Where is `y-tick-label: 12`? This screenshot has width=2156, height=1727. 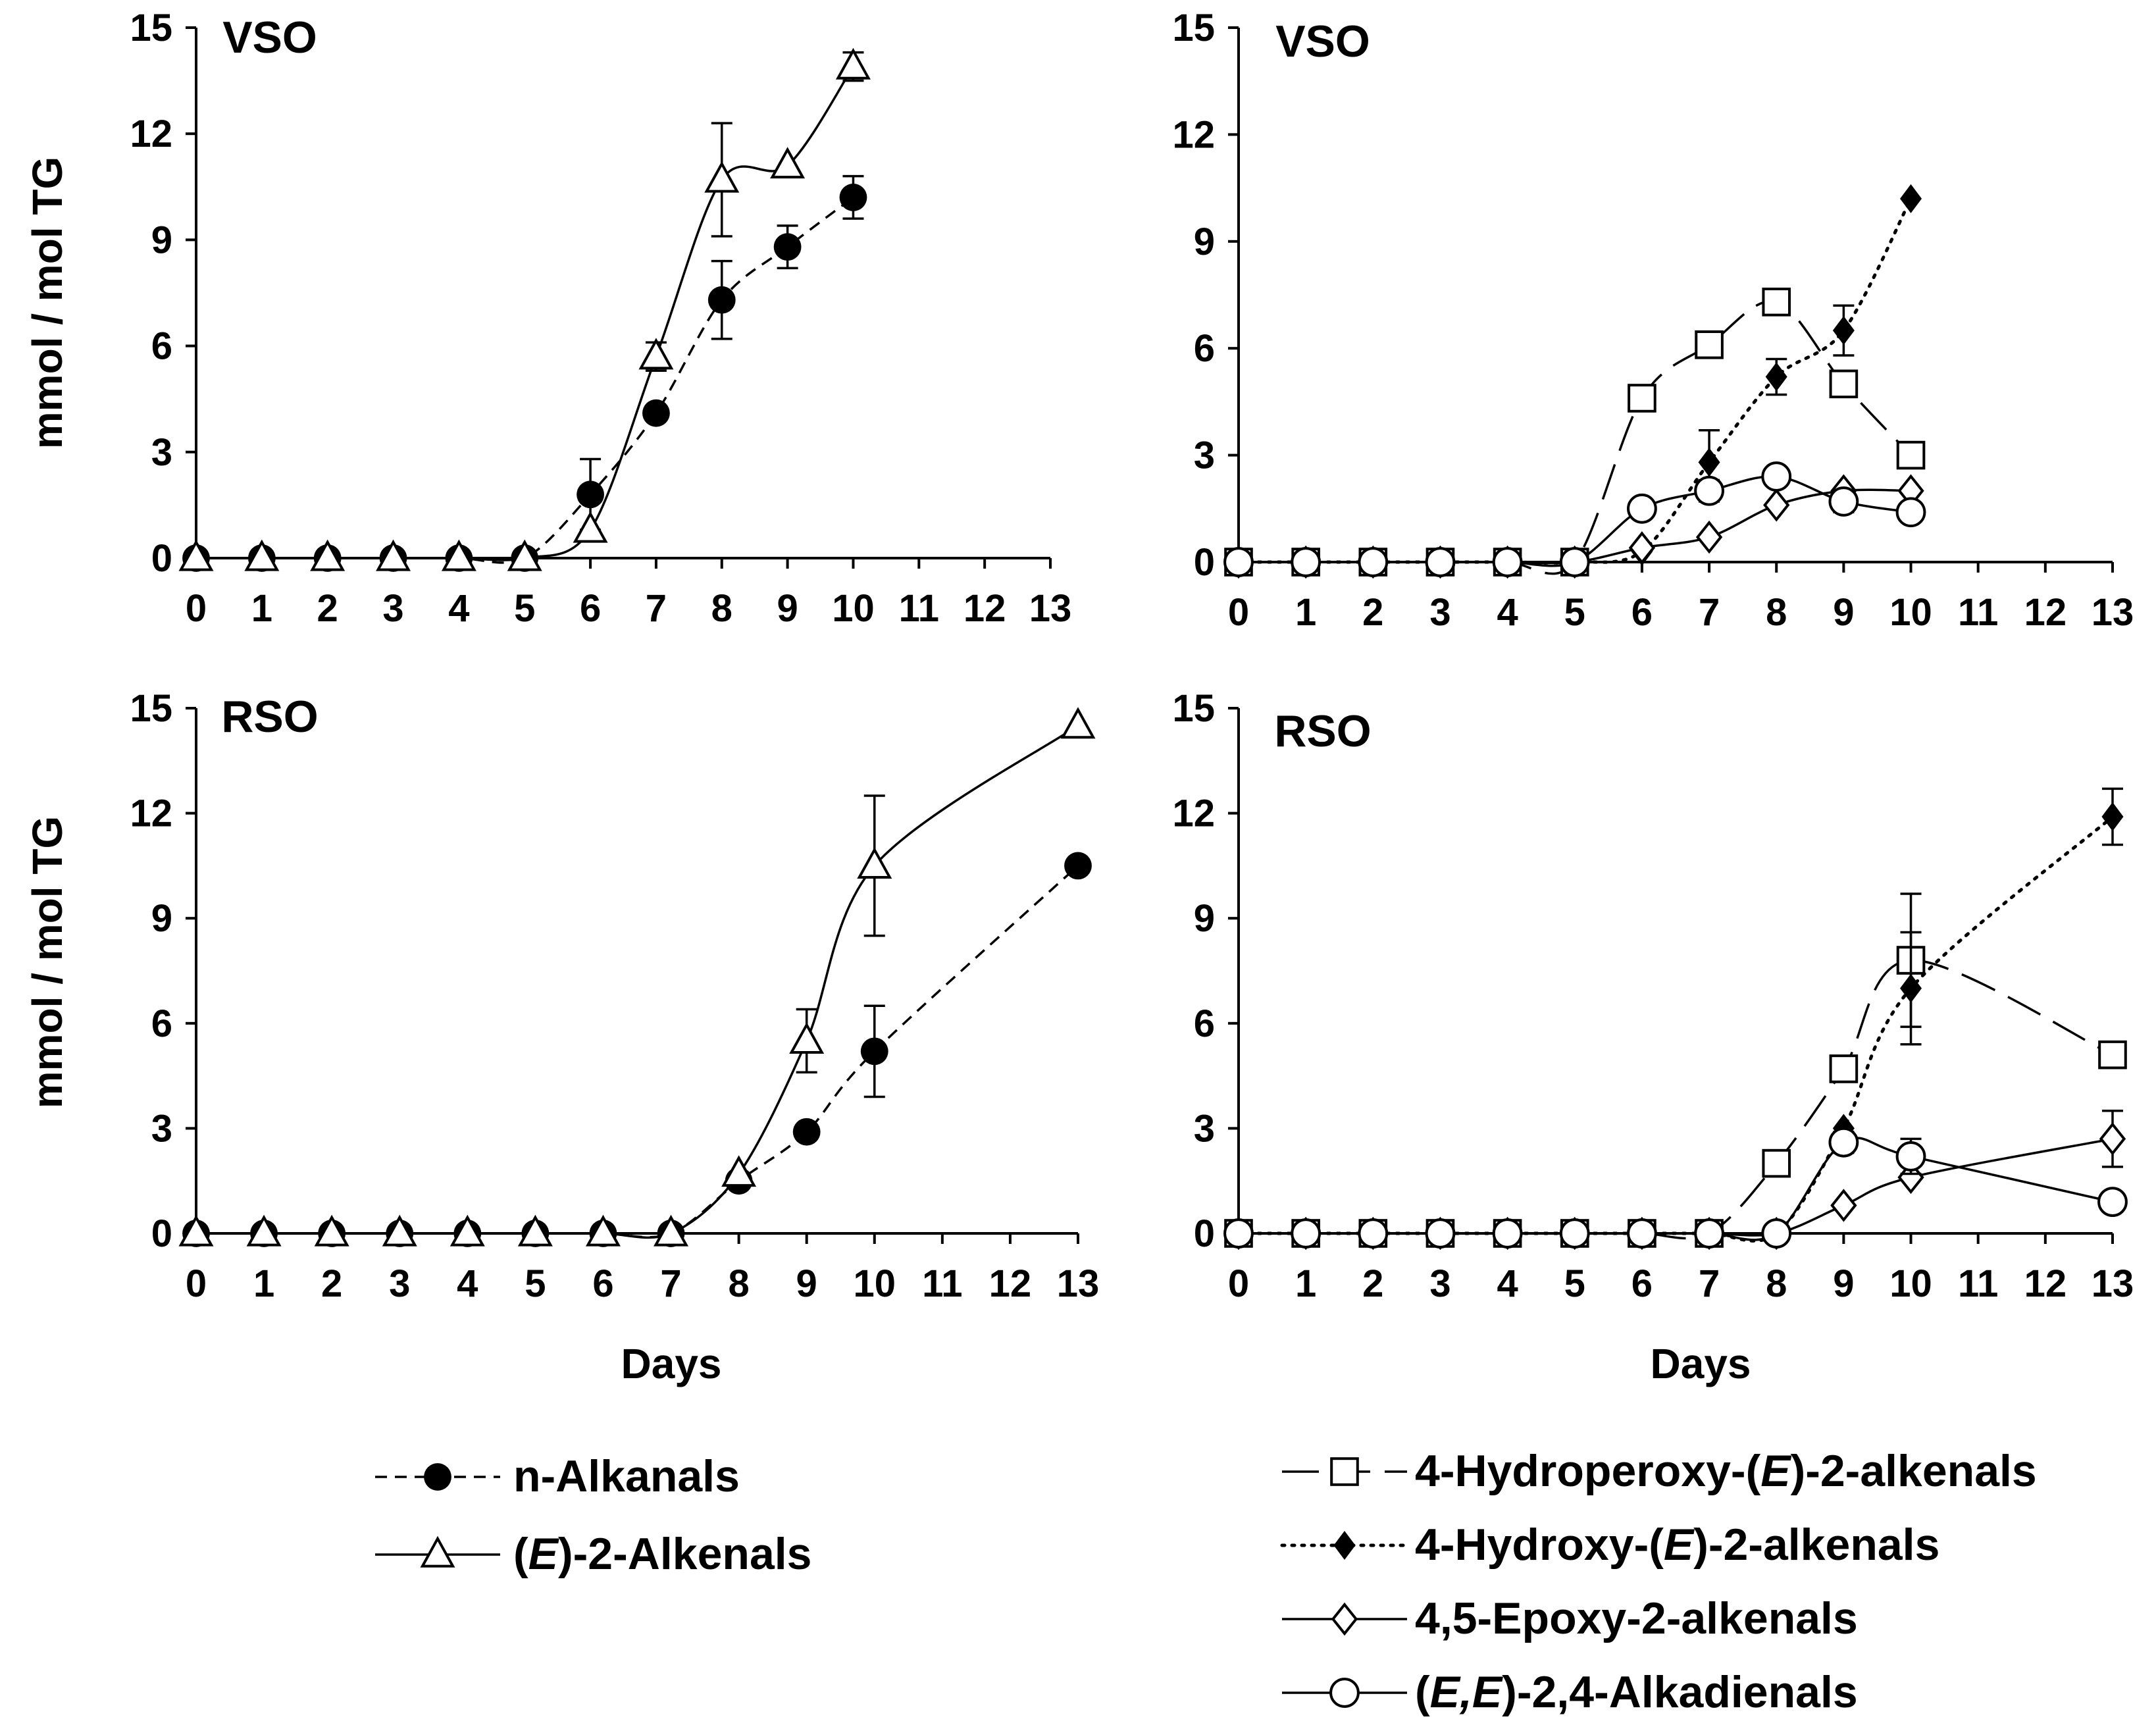 y-tick-label: 12 is located at coordinates (1193, 813).